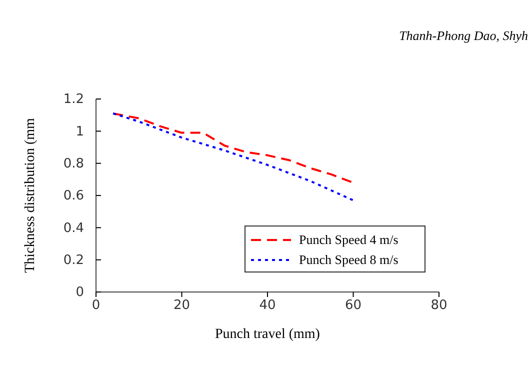 This screenshot has height=368, width=532. What do you see at coordinates (348, 239) in the screenshot?
I see `legend-label: Punch Speed 4 m/s` at bounding box center [348, 239].